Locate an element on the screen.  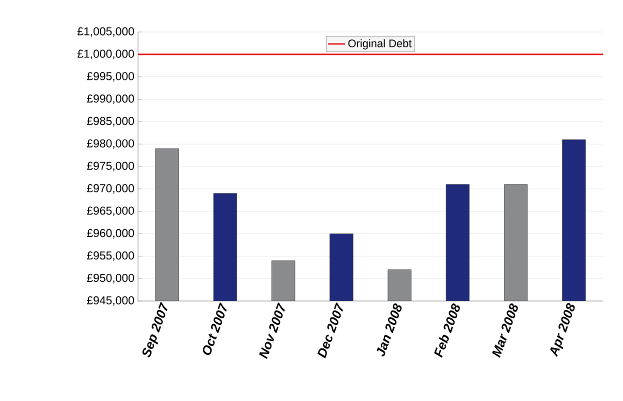
x-tick-label: Jan 2008 is located at coordinates (389, 329).